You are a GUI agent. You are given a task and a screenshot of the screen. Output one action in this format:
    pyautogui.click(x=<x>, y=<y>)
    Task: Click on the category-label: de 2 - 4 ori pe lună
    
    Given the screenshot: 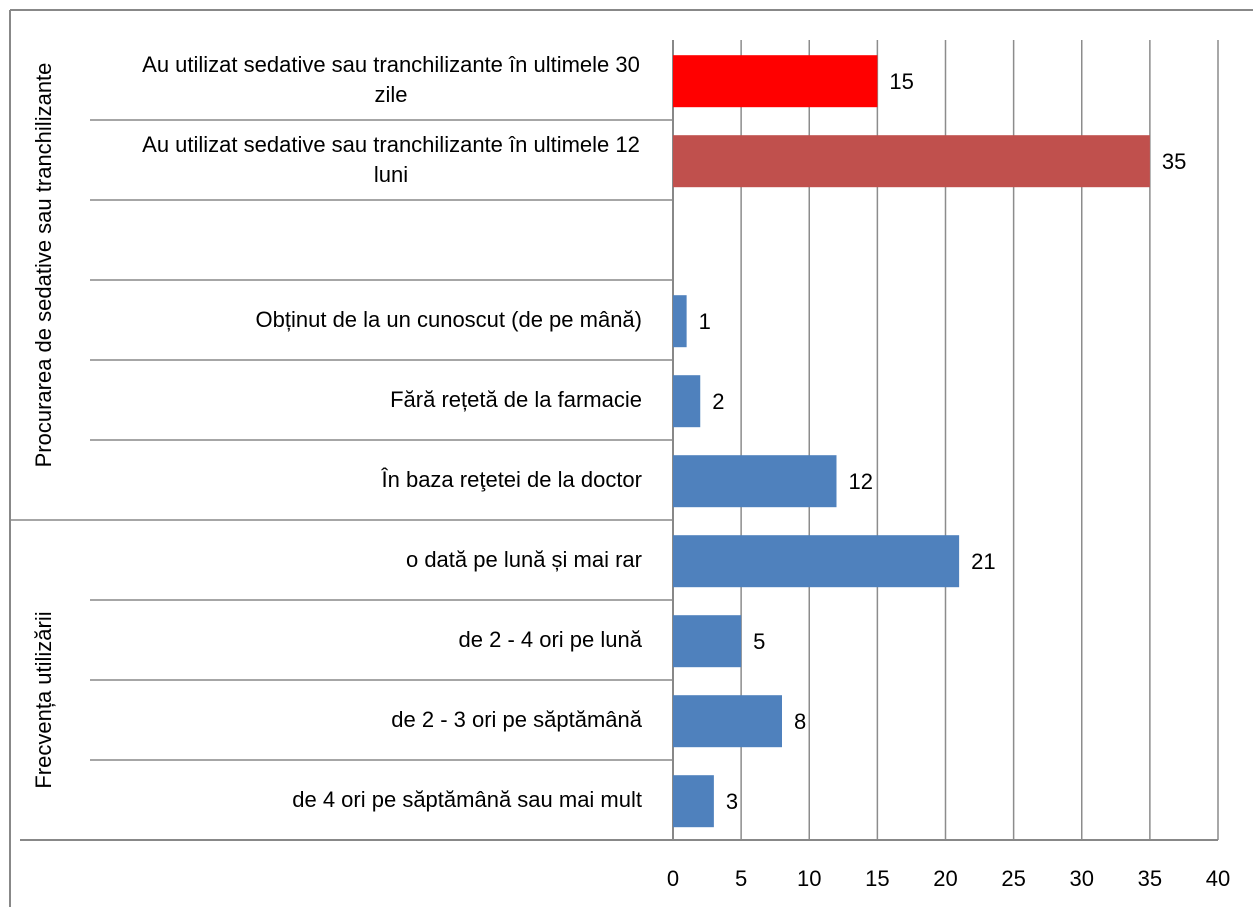 What is the action you would take?
    pyautogui.click(x=550, y=639)
    